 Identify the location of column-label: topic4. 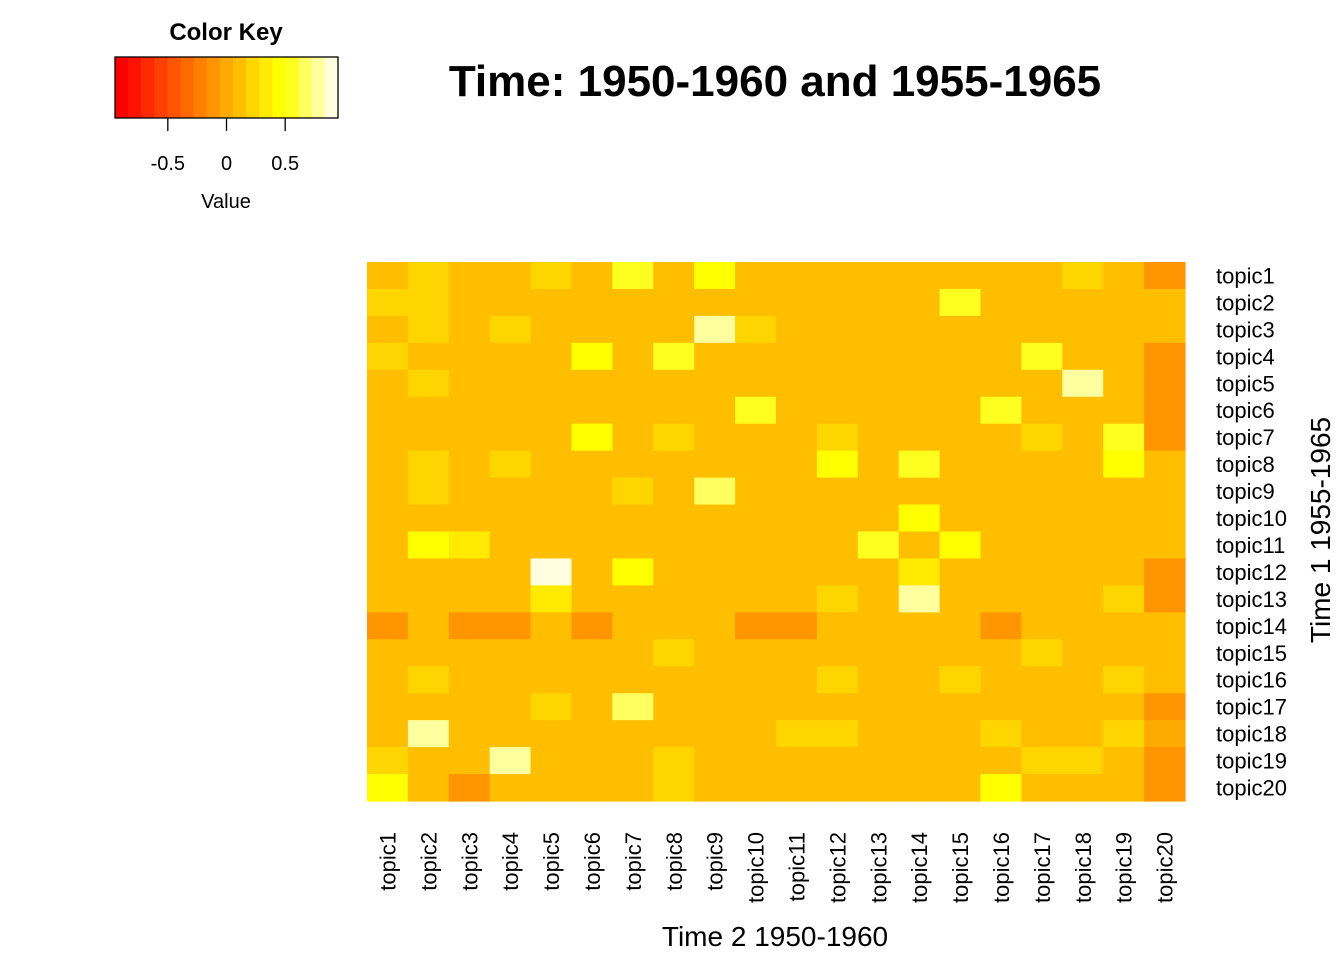
(510, 861).